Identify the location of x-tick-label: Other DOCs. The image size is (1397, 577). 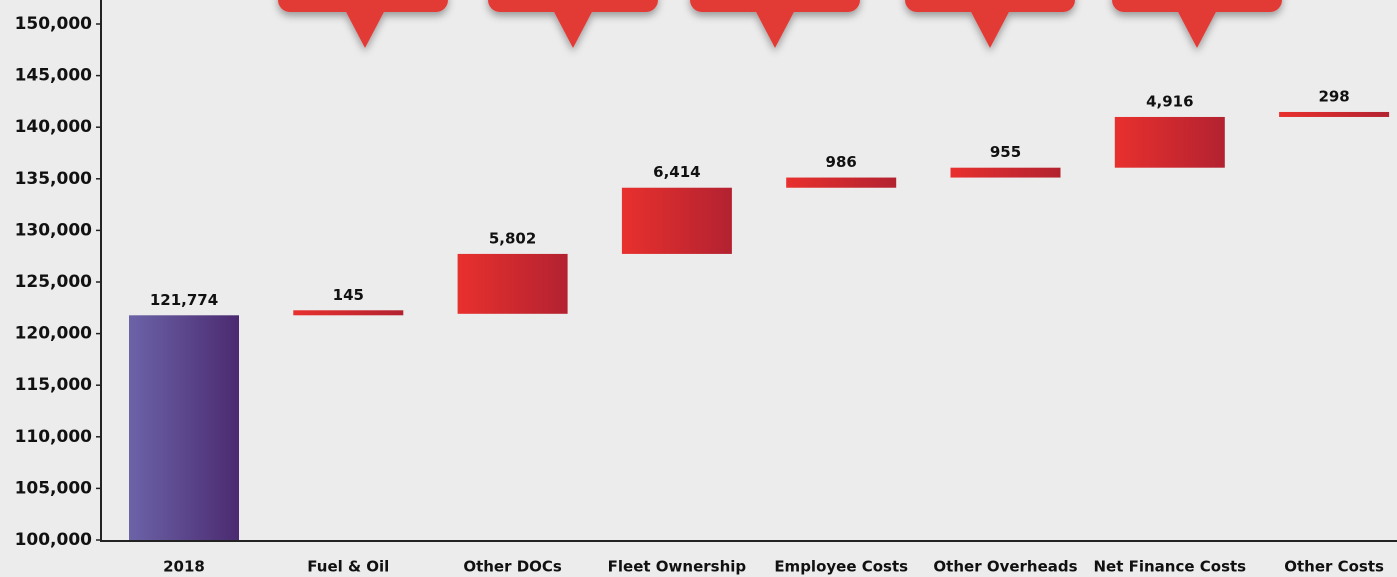
(512, 567).